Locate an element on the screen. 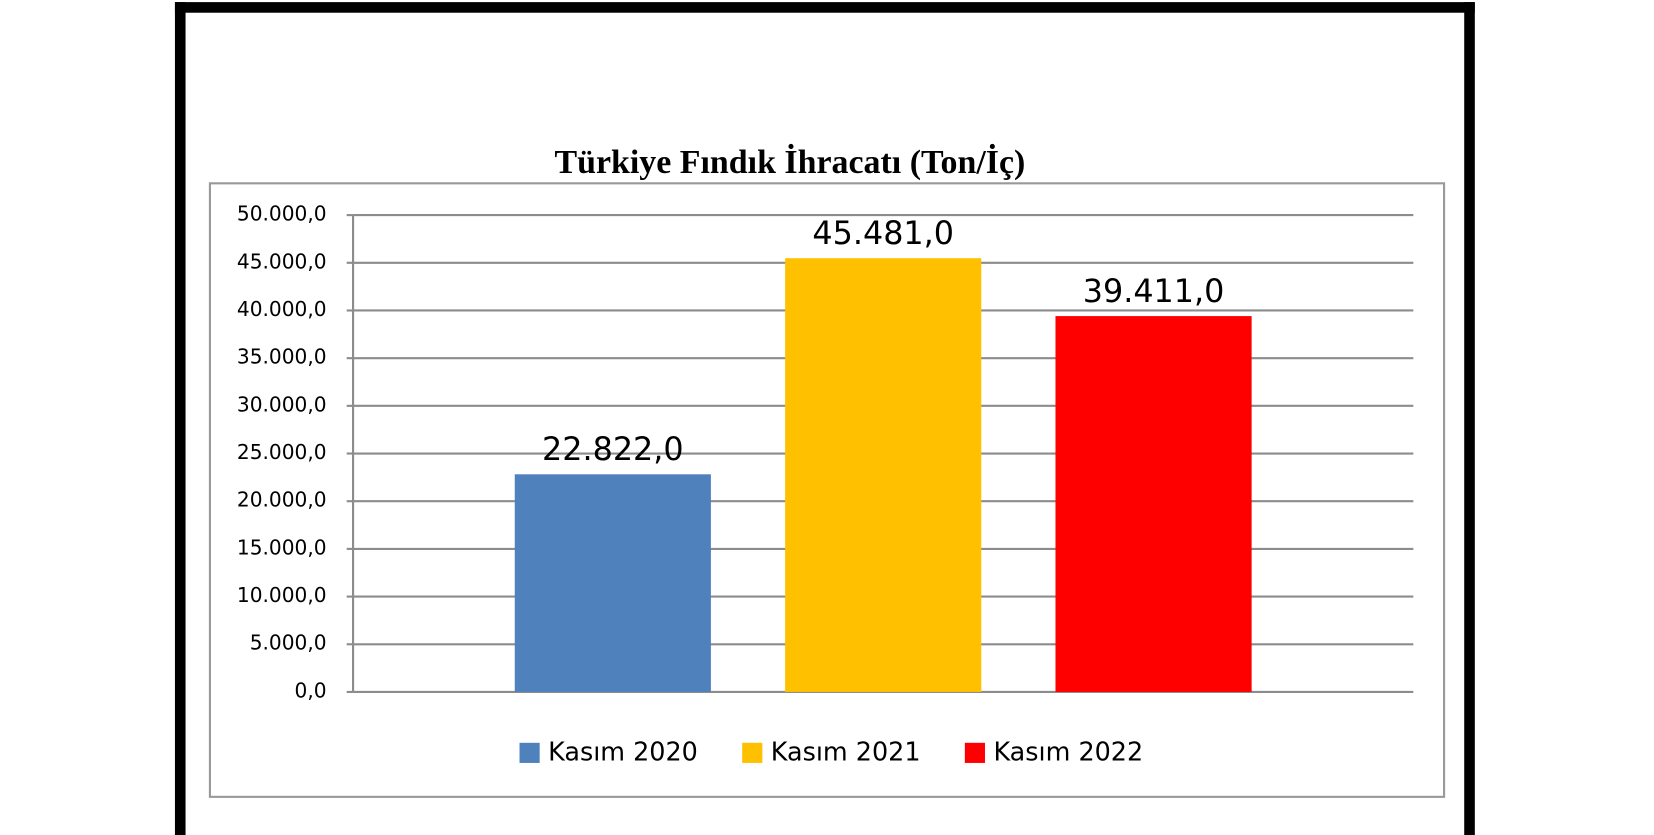 The image size is (1654, 835). value-label: 39.411,0 is located at coordinates (1154, 291).